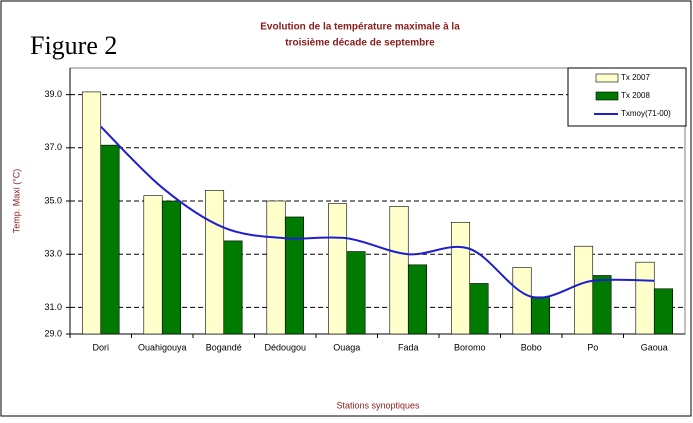  Describe the element at coordinates (470, 347) in the screenshot. I see `x-tick-label: Boromo` at that location.